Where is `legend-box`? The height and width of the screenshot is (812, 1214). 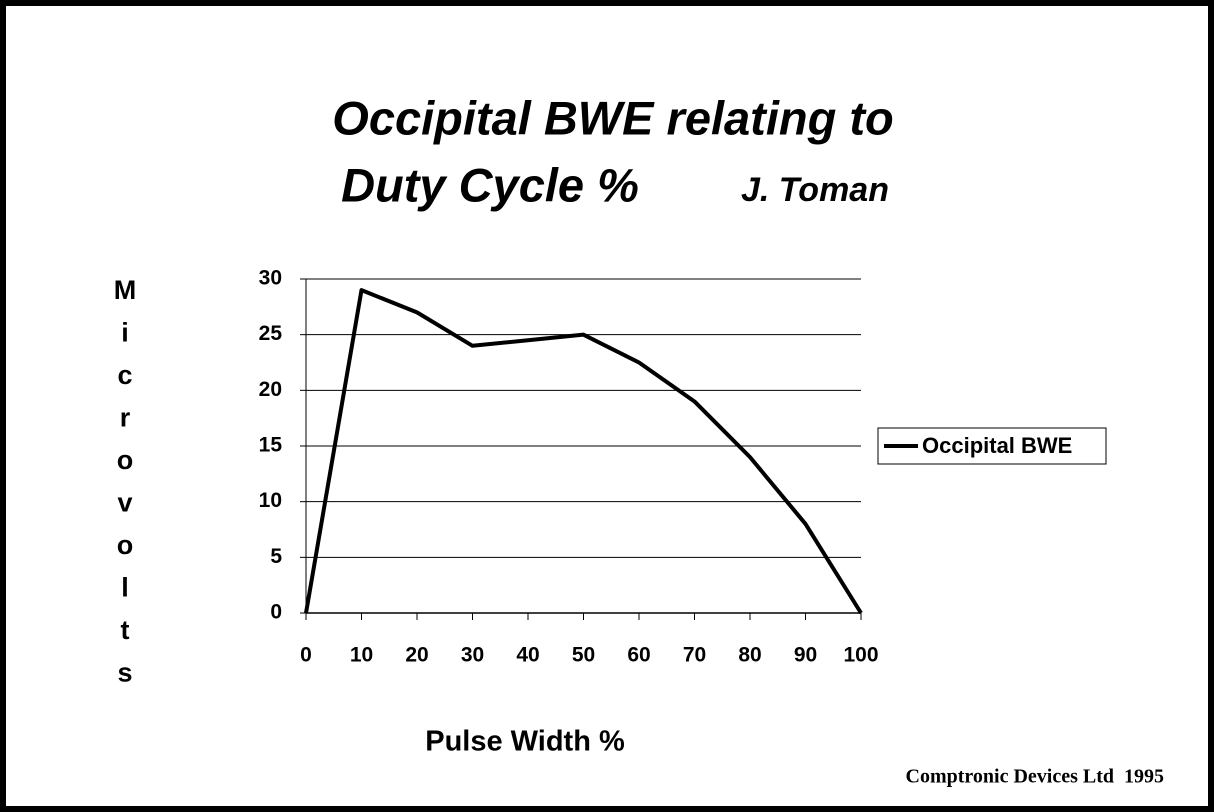 legend-box is located at coordinates (992, 446).